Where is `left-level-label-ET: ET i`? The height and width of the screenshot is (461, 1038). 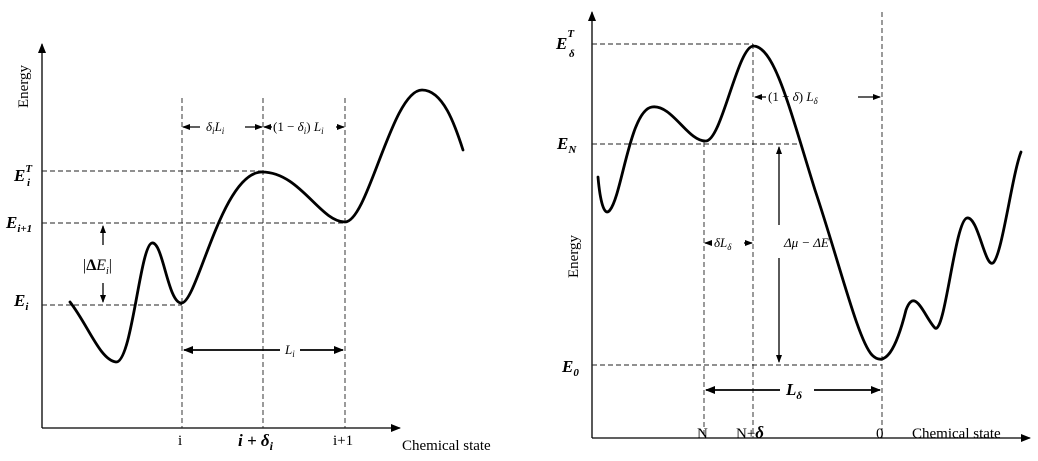 left-level-label-ET: ET i is located at coordinates (23, 176).